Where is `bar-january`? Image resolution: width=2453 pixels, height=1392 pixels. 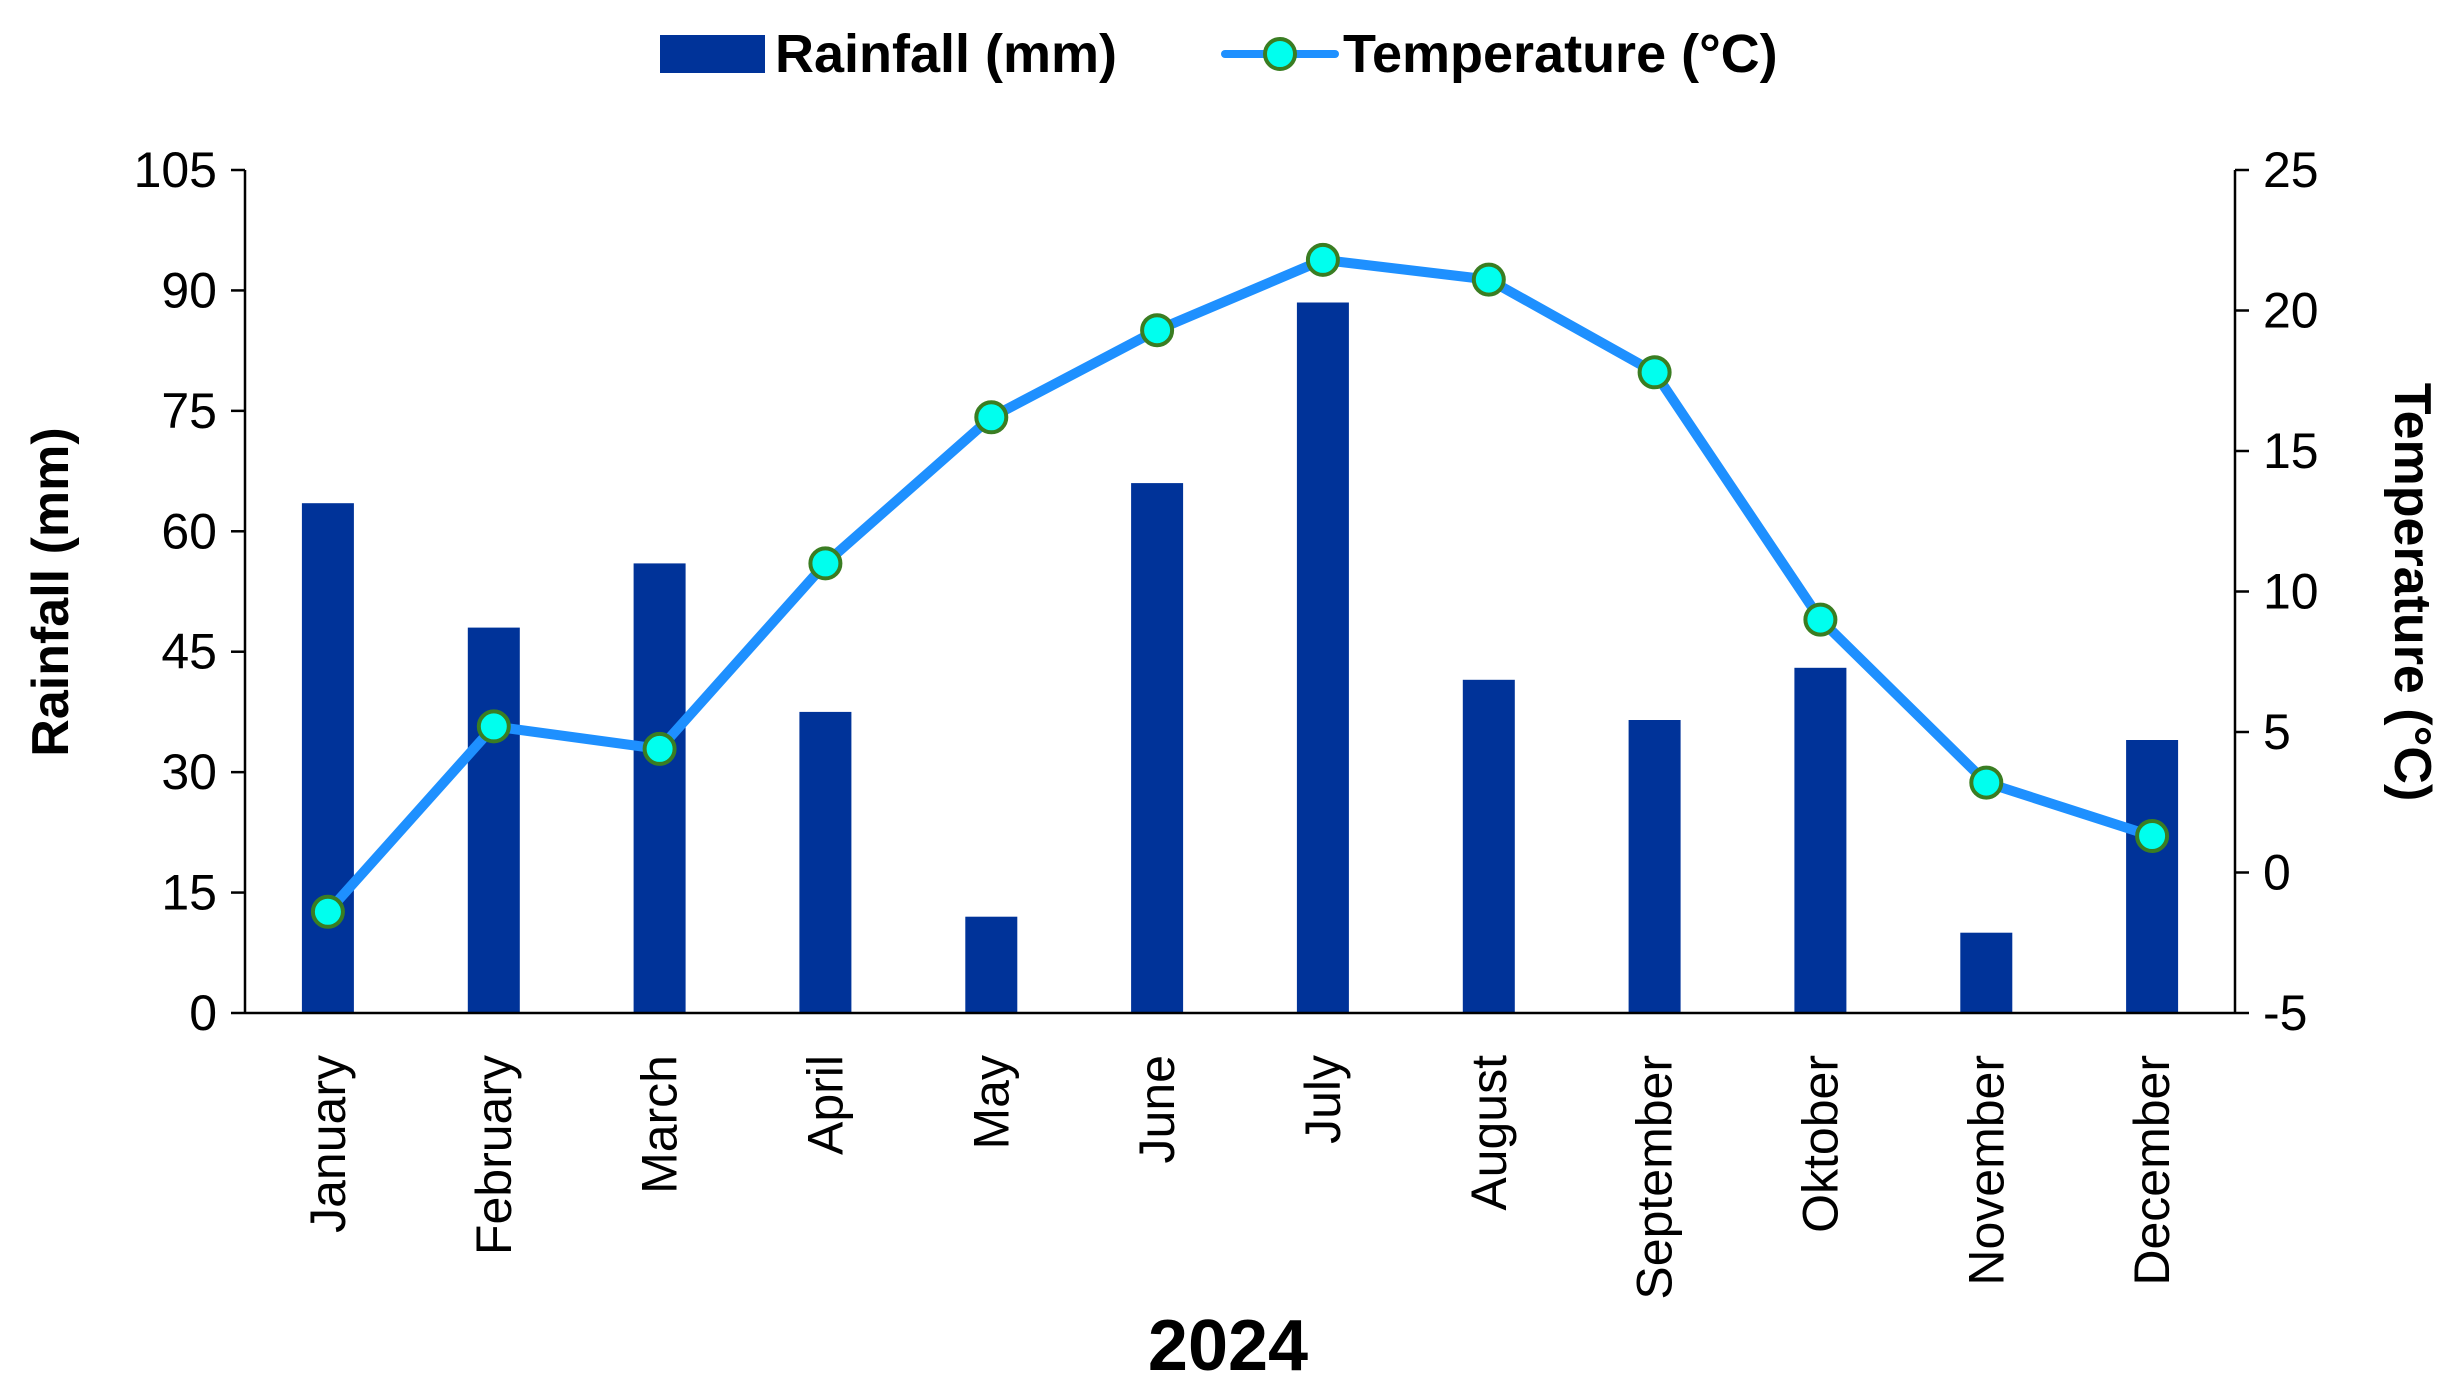
bar-january is located at coordinates (327, 758).